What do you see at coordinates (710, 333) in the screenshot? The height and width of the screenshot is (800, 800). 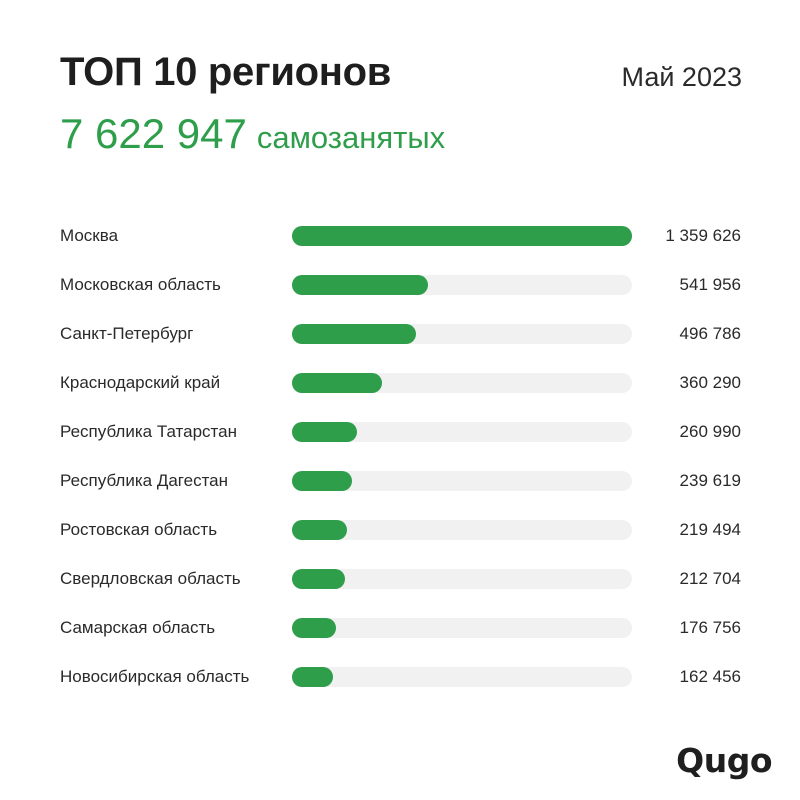 I see `value-label: 496 786` at bounding box center [710, 333].